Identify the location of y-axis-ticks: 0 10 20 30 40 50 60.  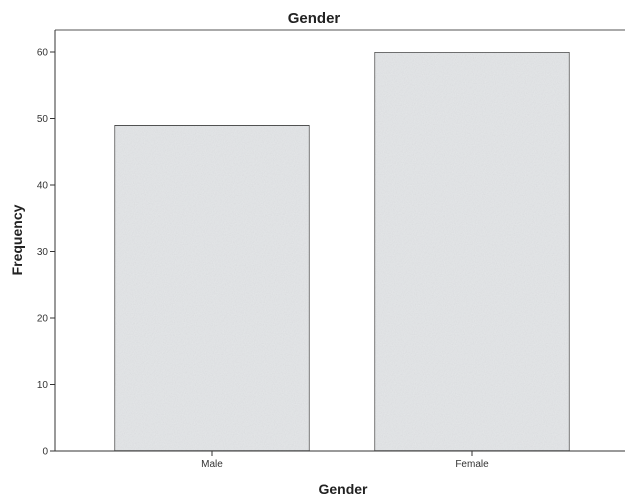
(46, 253).